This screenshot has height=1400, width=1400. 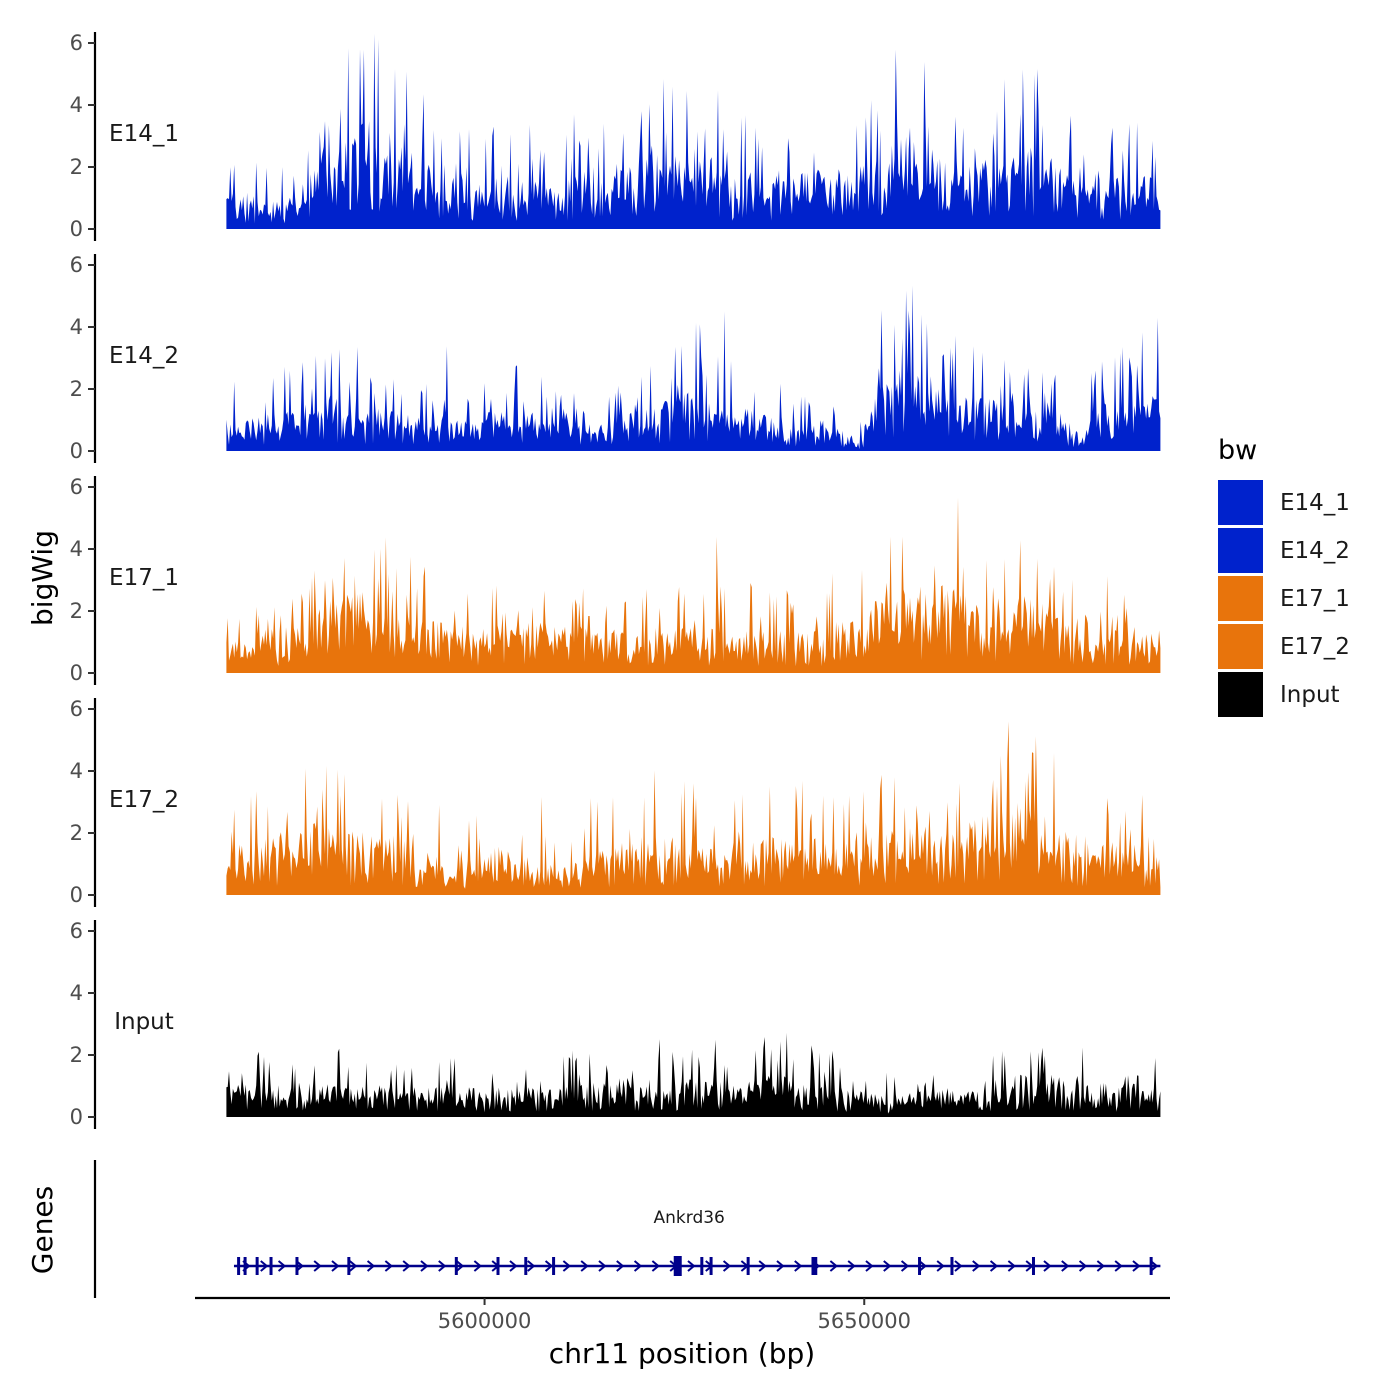 I want to click on gene-ankrd36: Ankrd36, so click(x=697, y=1242).